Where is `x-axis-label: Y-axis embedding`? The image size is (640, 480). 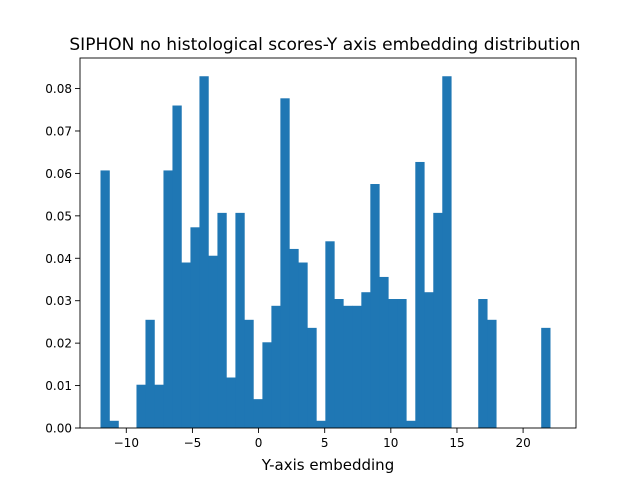
x-axis-label: Y-axis embedding is located at coordinates (327, 465).